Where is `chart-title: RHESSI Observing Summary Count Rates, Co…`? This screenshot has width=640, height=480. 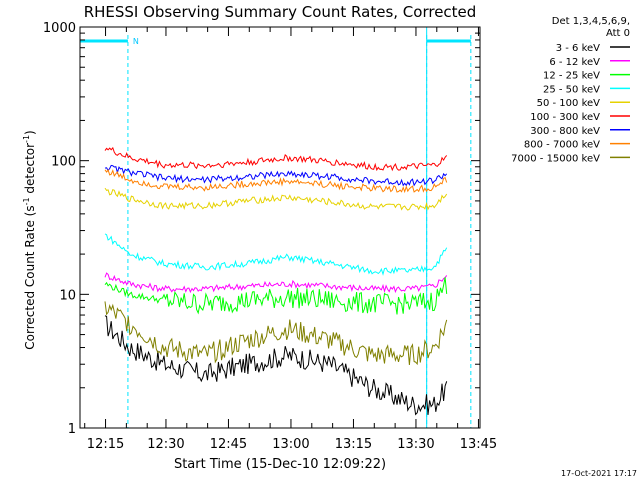
chart-title: RHESSI Observing Summary Count Rates, Co… is located at coordinates (280, 12).